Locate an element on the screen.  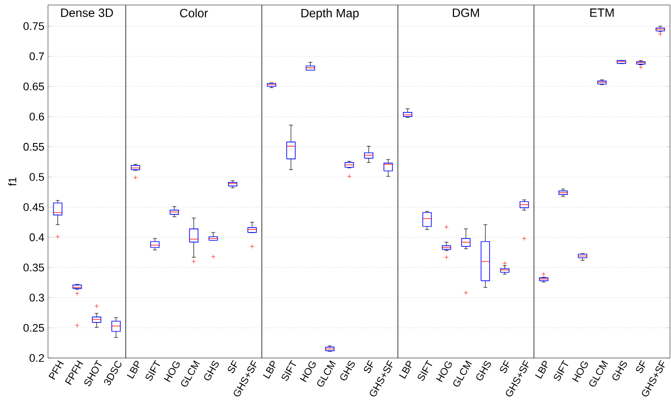
y-tick-label: 0.6 is located at coordinates (37, 116).